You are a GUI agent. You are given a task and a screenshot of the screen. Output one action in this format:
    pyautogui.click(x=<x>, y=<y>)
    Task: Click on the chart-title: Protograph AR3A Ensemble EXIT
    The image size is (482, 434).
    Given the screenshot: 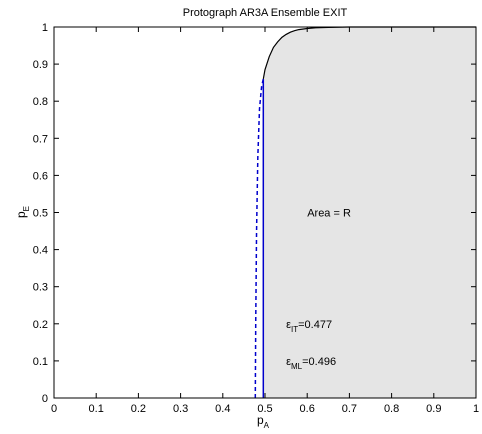 What is the action you would take?
    pyautogui.click(x=265, y=13)
    